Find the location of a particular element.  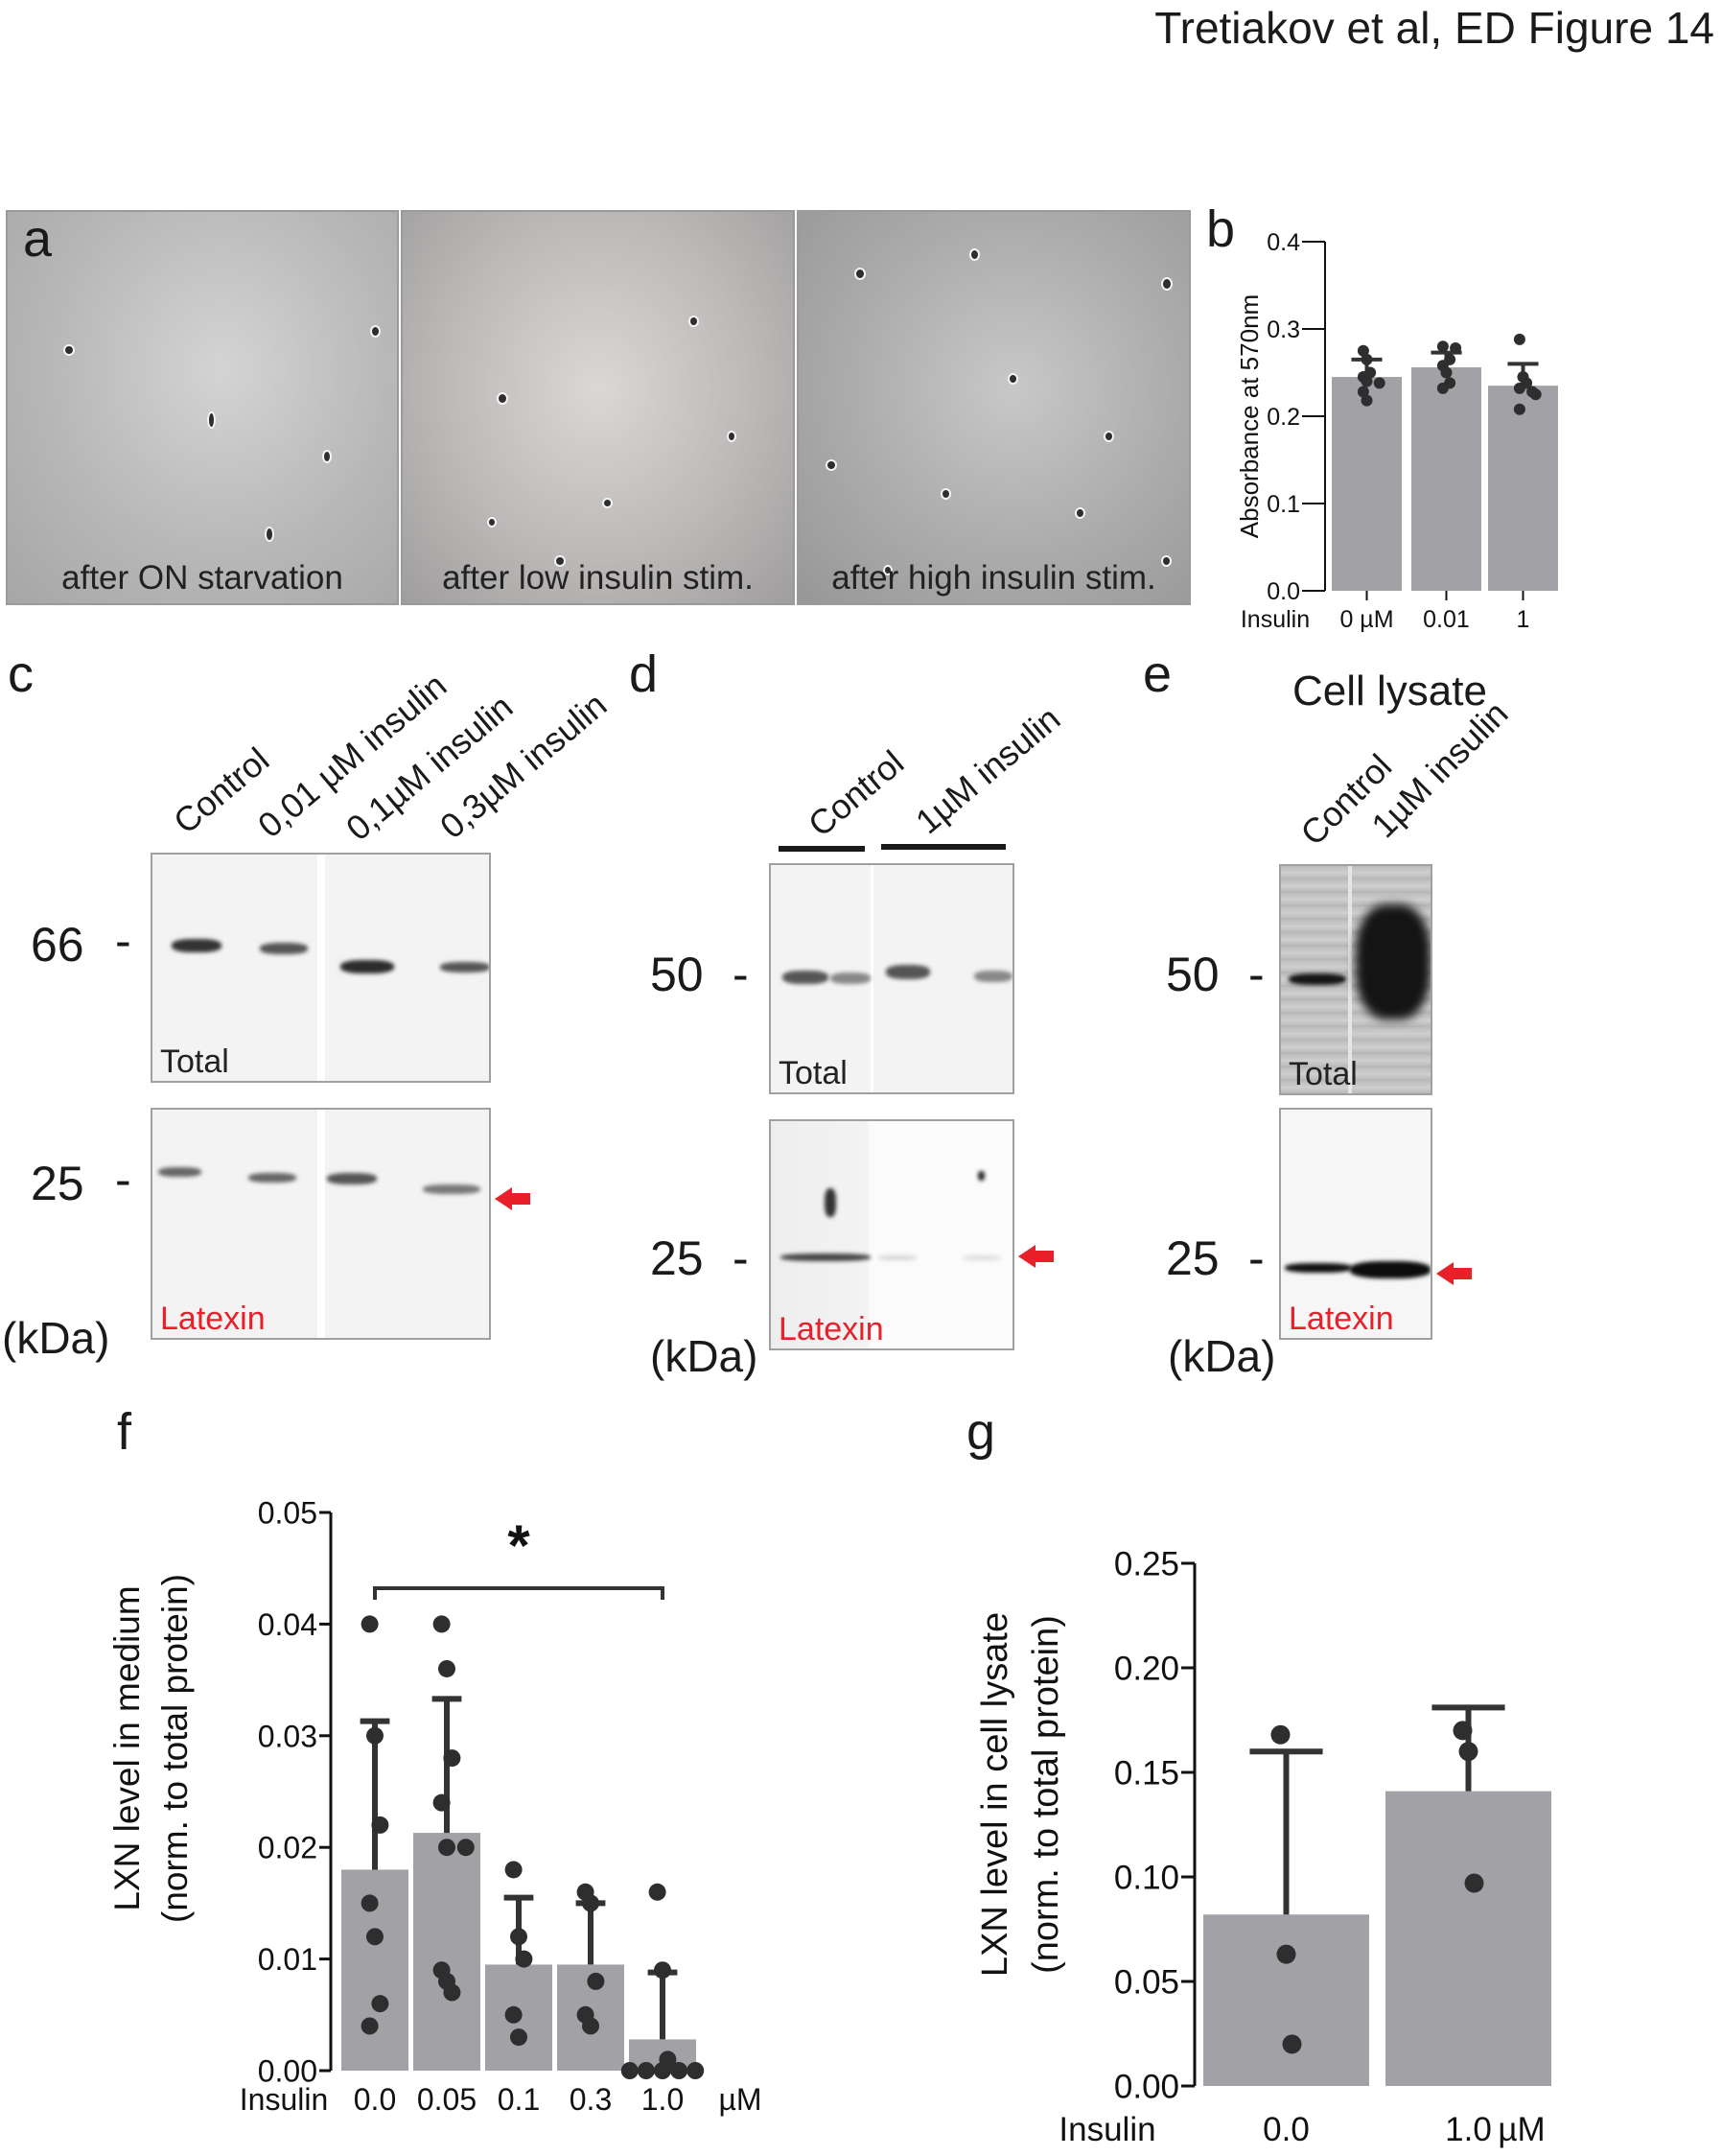

blot-label-total: Total is located at coordinates (195, 1061).